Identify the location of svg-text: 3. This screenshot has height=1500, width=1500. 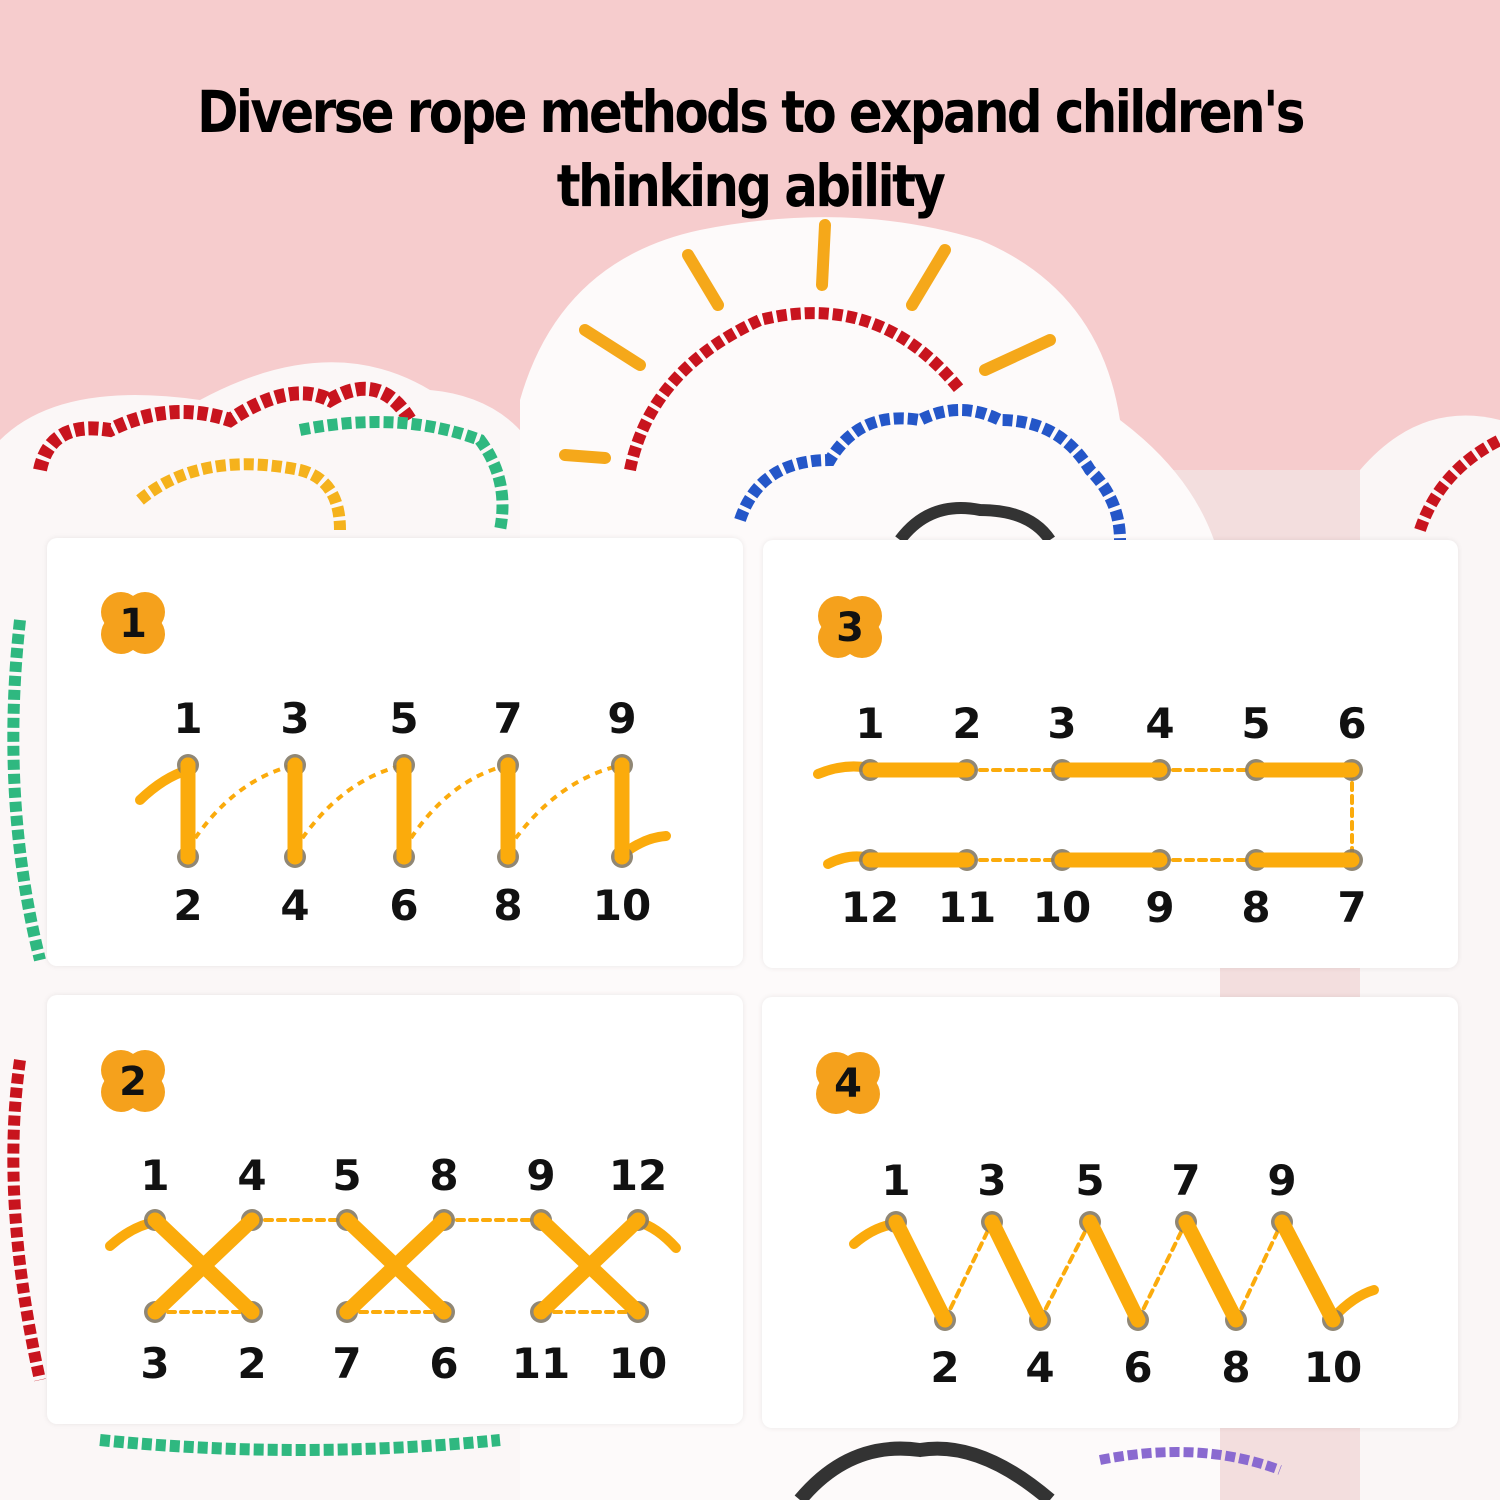
(850, 628).